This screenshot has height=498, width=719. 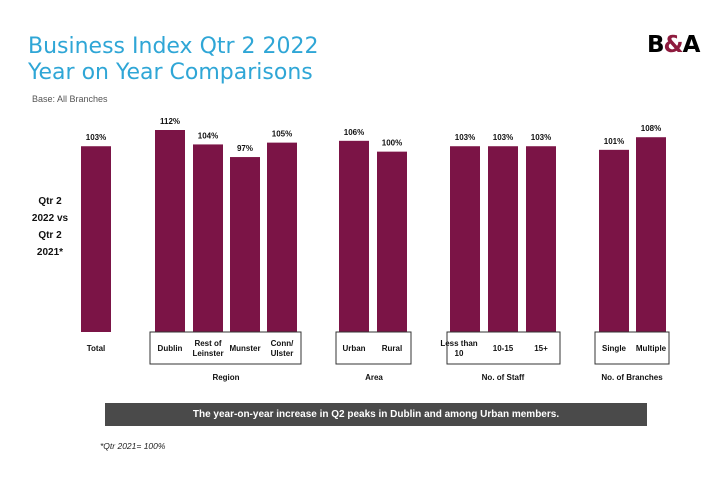 I want to click on group-label: No. of Branches, so click(x=632, y=377).